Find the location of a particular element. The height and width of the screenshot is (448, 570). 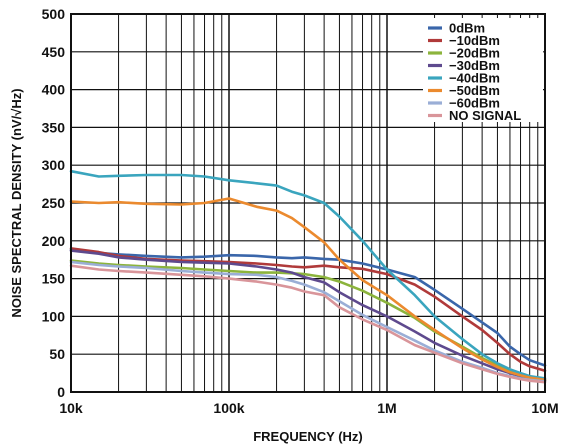

legend-label: −40dBm is located at coordinates (474, 78).